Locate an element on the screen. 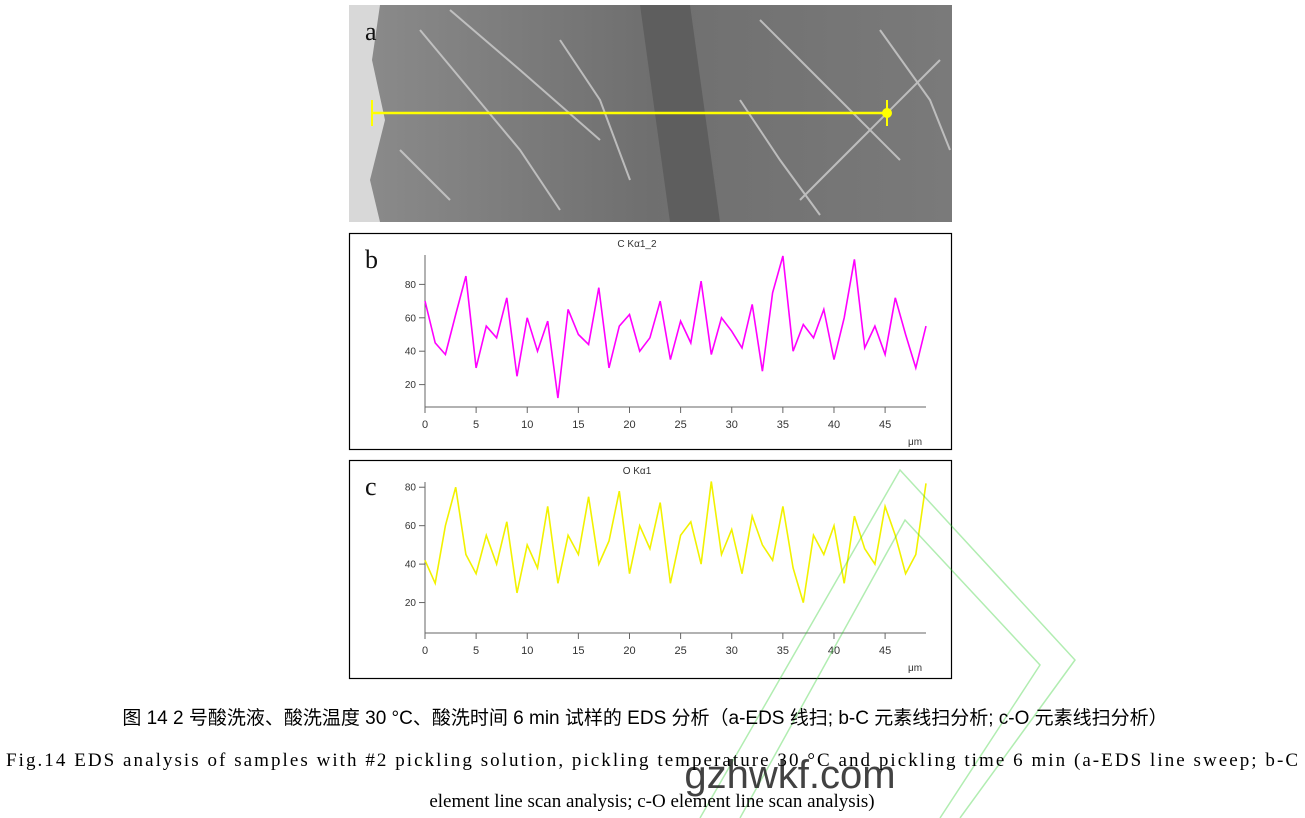  line-chart: C Kα1_2b 20 40 60 80 0 5 10 15 20 25 30 35 40 45 μm is located at coordinates (650, 341).